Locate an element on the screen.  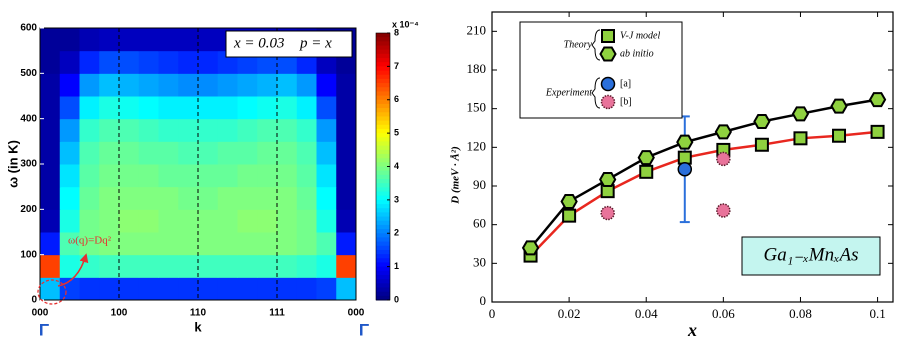
y-tick-label: 600 is located at coordinates (28, 28).